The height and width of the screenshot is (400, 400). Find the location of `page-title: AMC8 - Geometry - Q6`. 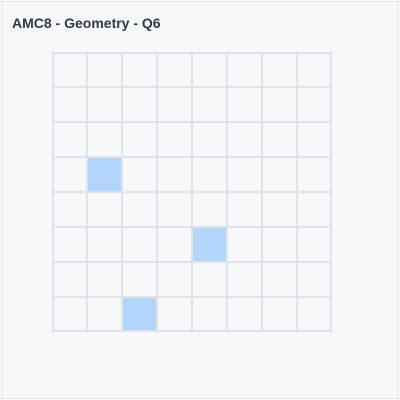

page-title: AMC8 - Geometry - Q6 is located at coordinates (86, 23).